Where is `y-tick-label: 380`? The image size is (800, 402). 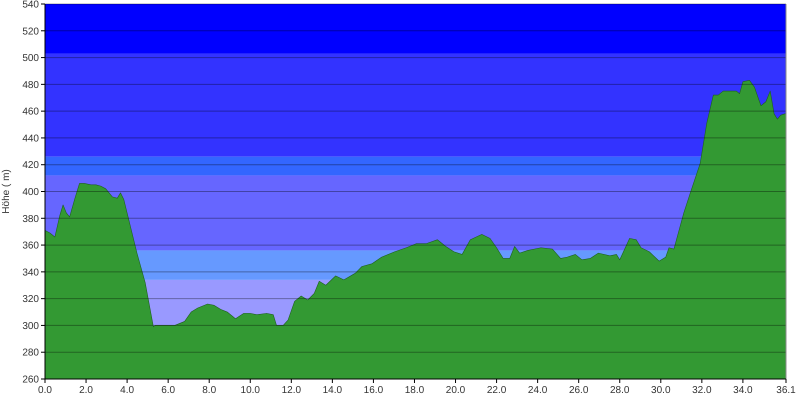
y-tick-label: 380 is located at coordinates (31, 219).